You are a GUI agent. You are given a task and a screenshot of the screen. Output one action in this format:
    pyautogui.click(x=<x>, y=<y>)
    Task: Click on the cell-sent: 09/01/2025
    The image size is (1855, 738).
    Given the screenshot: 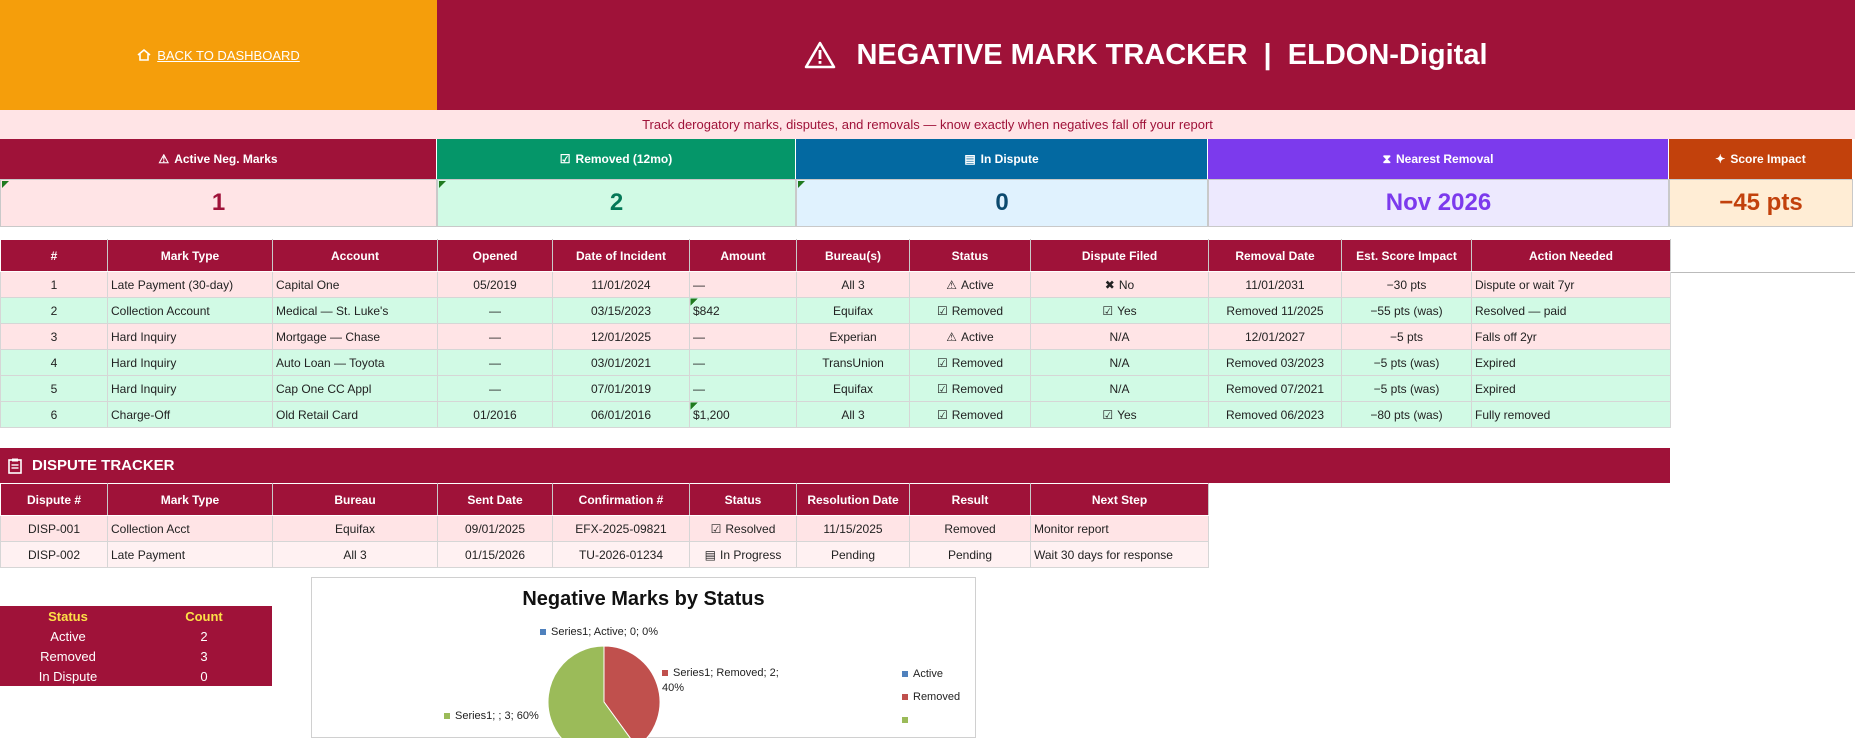 What is the action you would take?
    pyautogui.click(x=495, y=528)
    